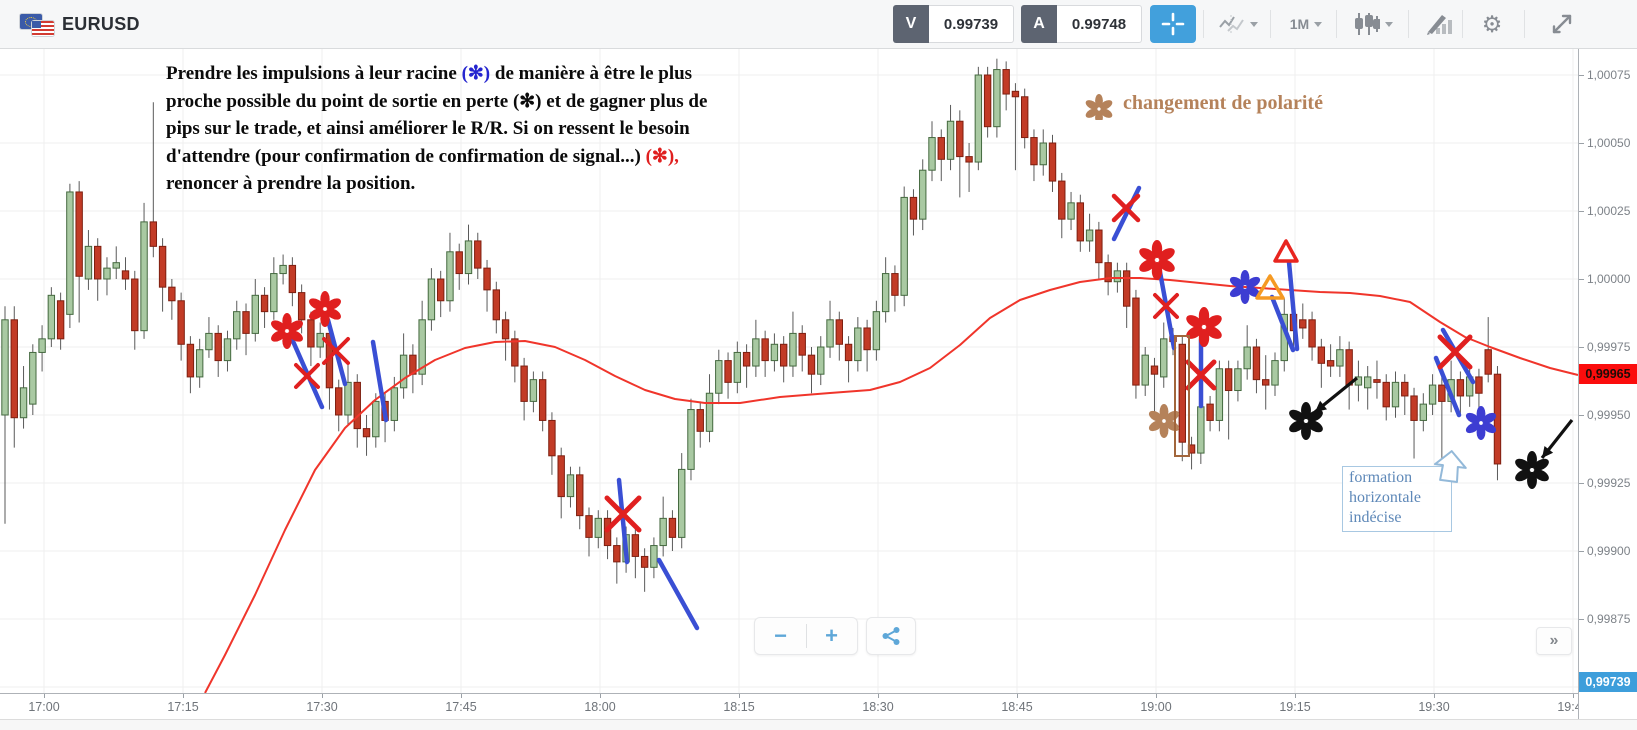 This screenshot has height=730, width=1637. Describe the element at coordinates (1434, 707) in the screenshot. I see `time-tick-label: 19:30` at that location.